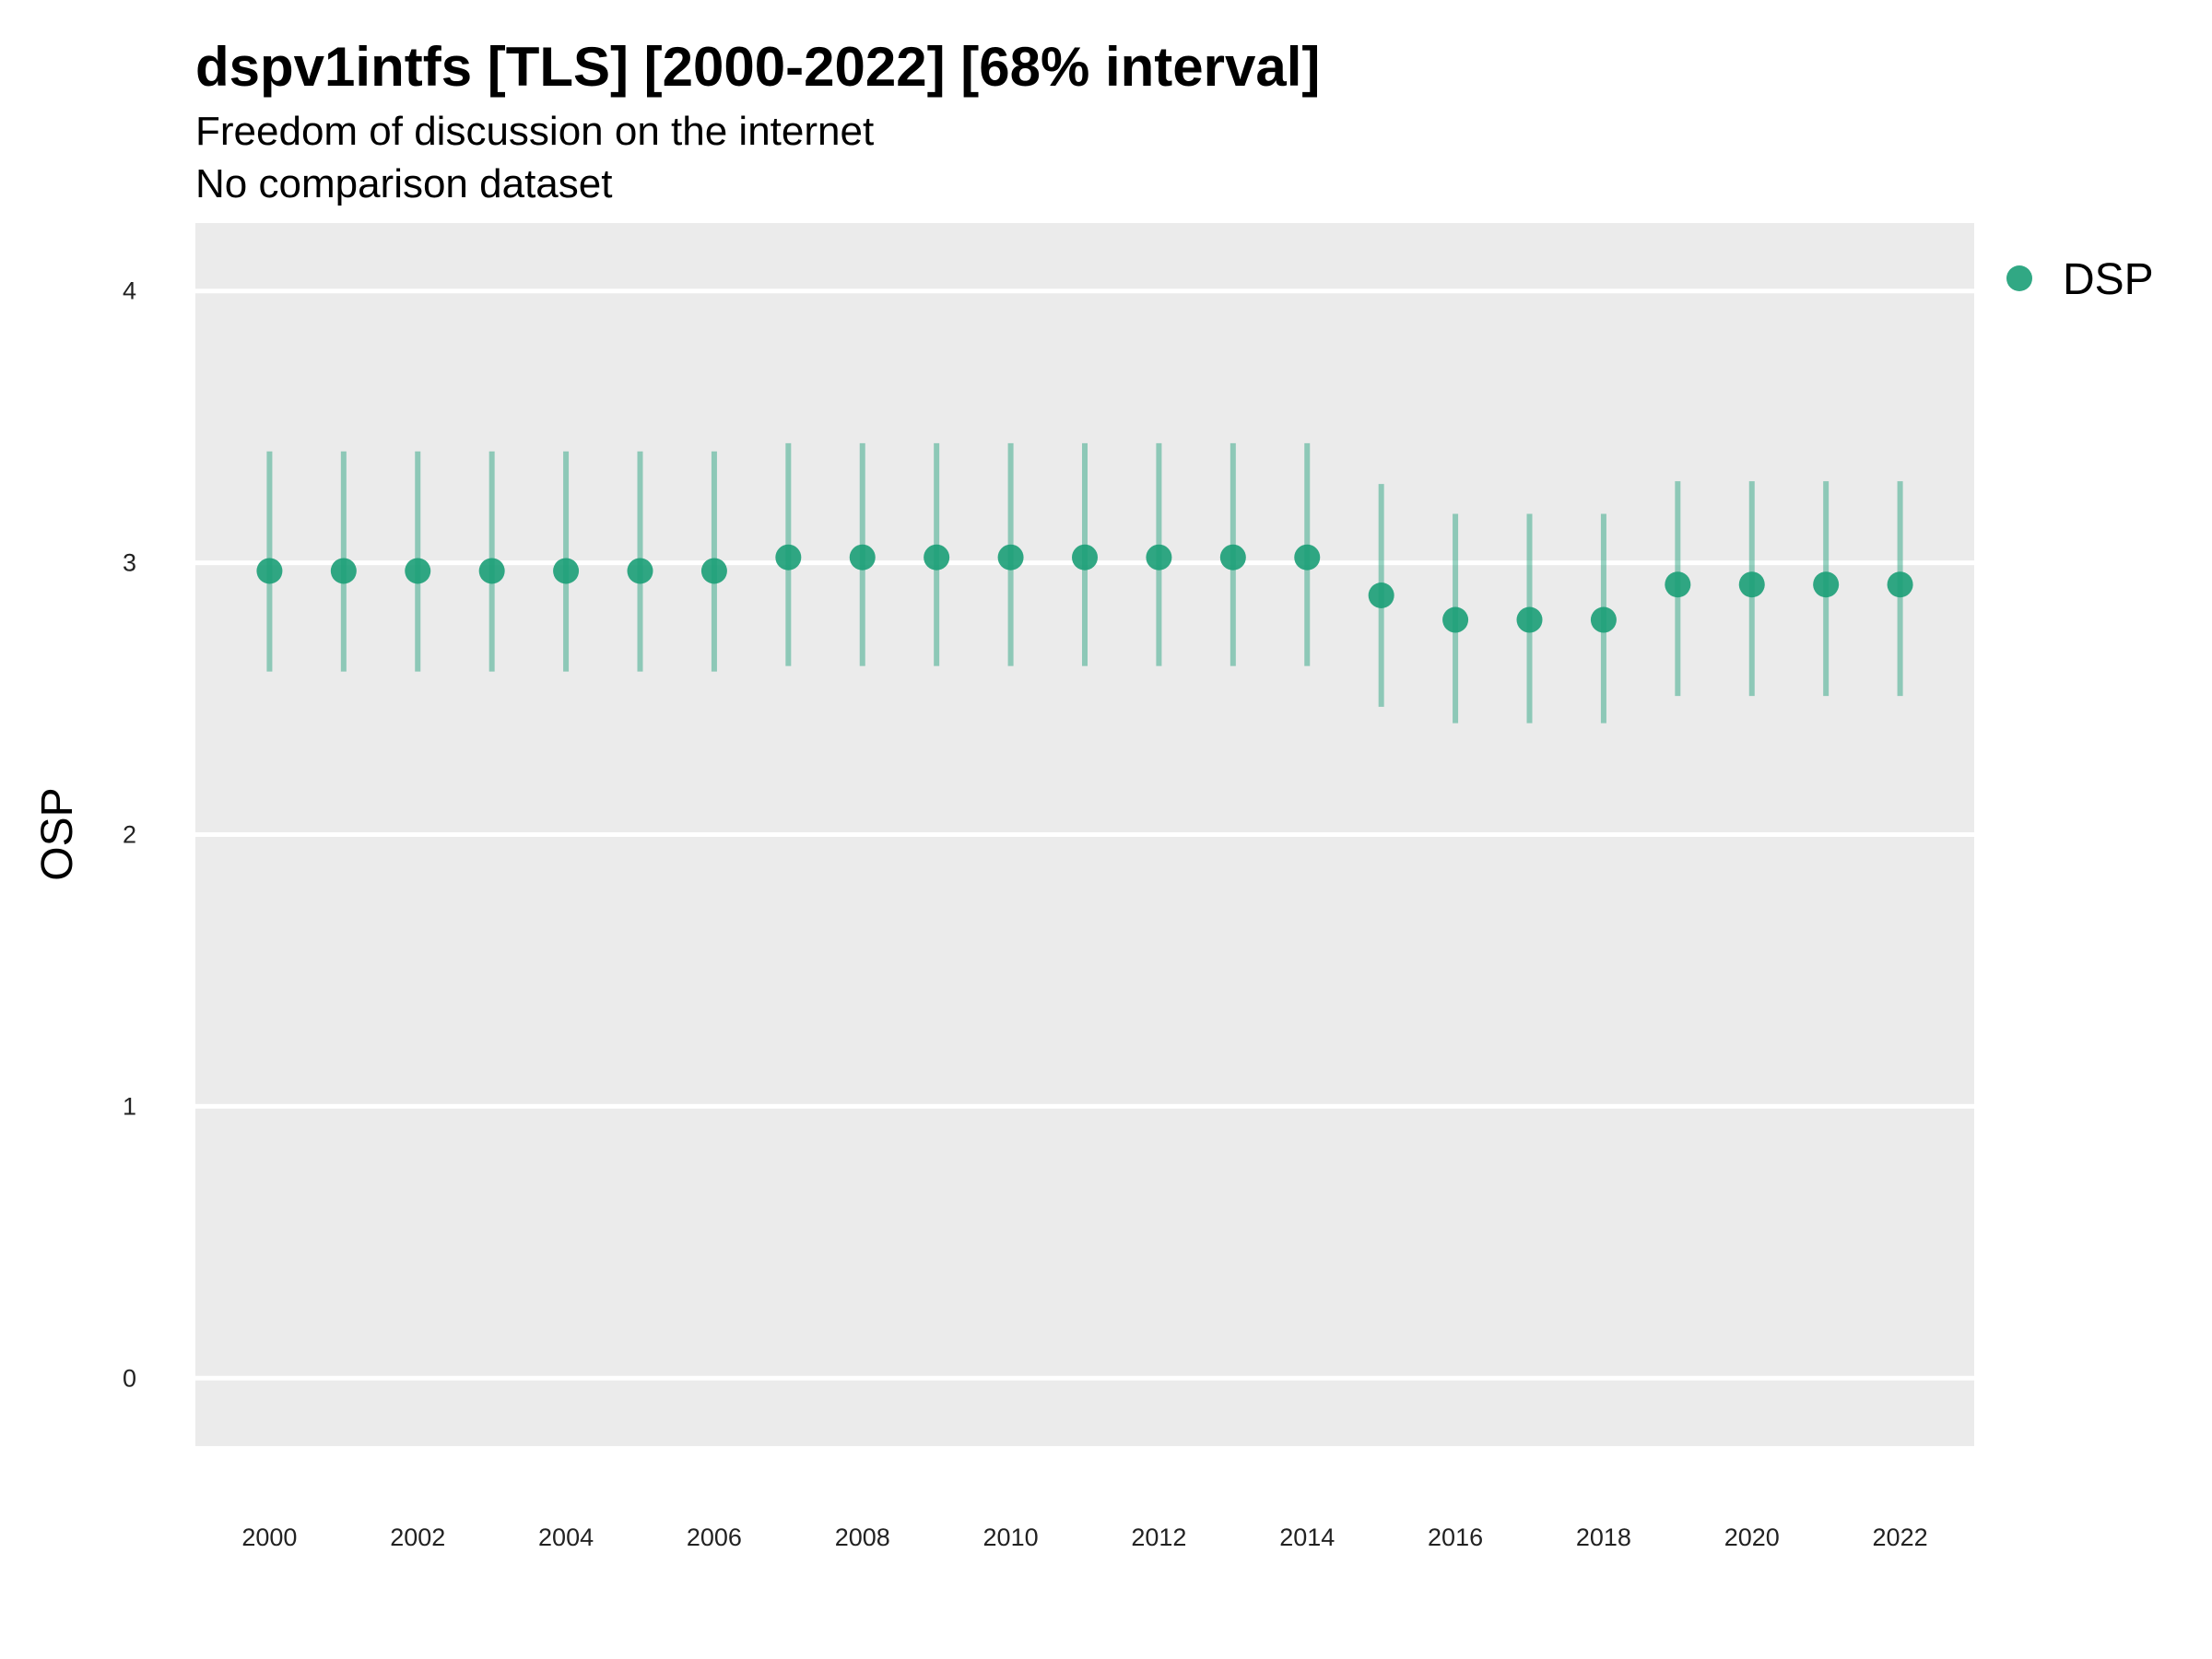 This screenshot has width=2212, height=1659. Describe the element at coordinates (1011, 1537) in the screenshot. I see `x-tick-label: 2010` at that location.